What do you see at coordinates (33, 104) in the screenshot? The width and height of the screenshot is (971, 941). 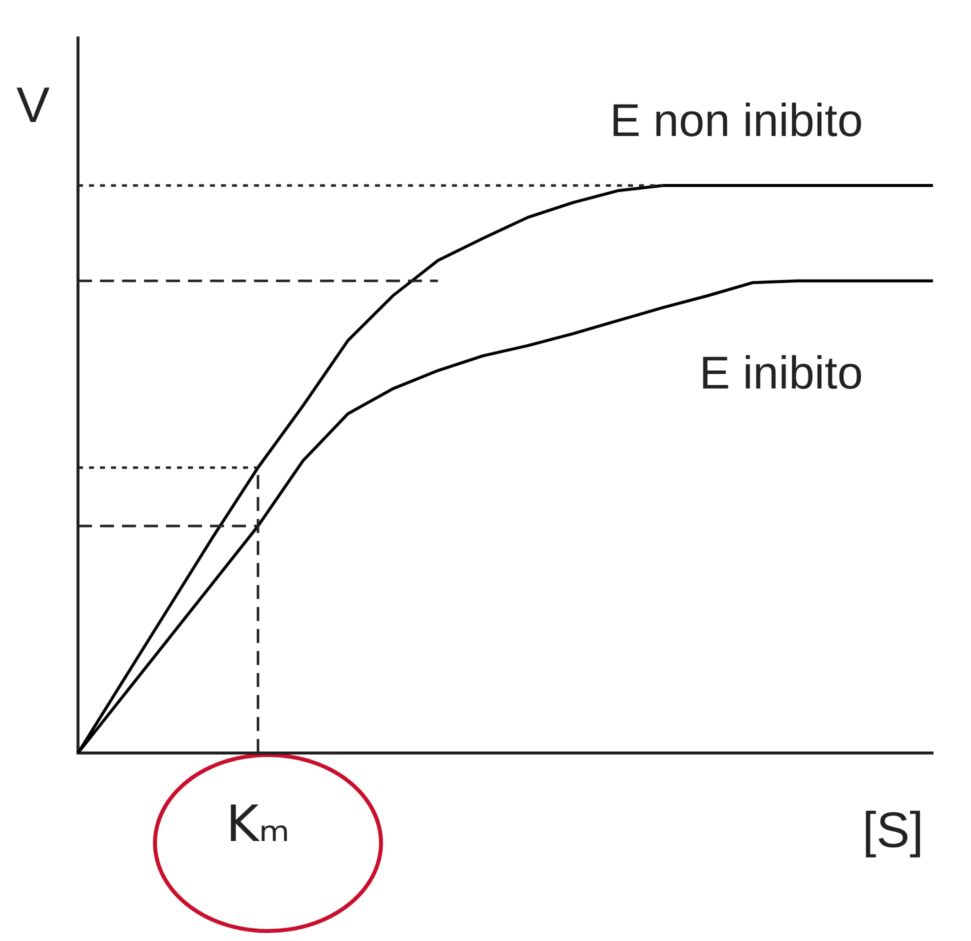 I see `y-axis-title: V` at bounding box center [33, 104].